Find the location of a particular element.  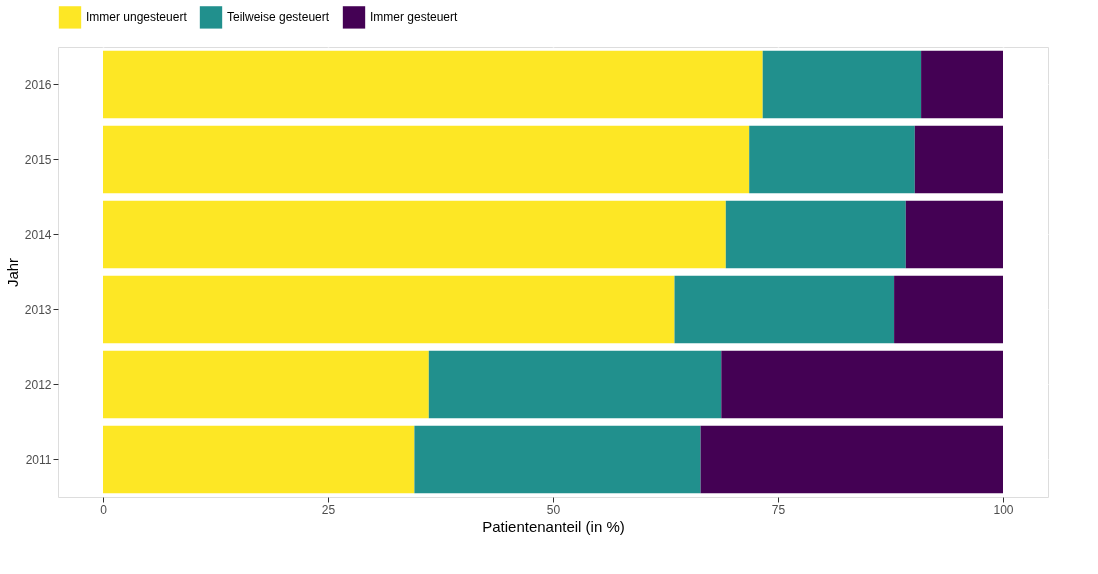

legend-label: Teilweise gesteuert is located at coordinates (278, 17).